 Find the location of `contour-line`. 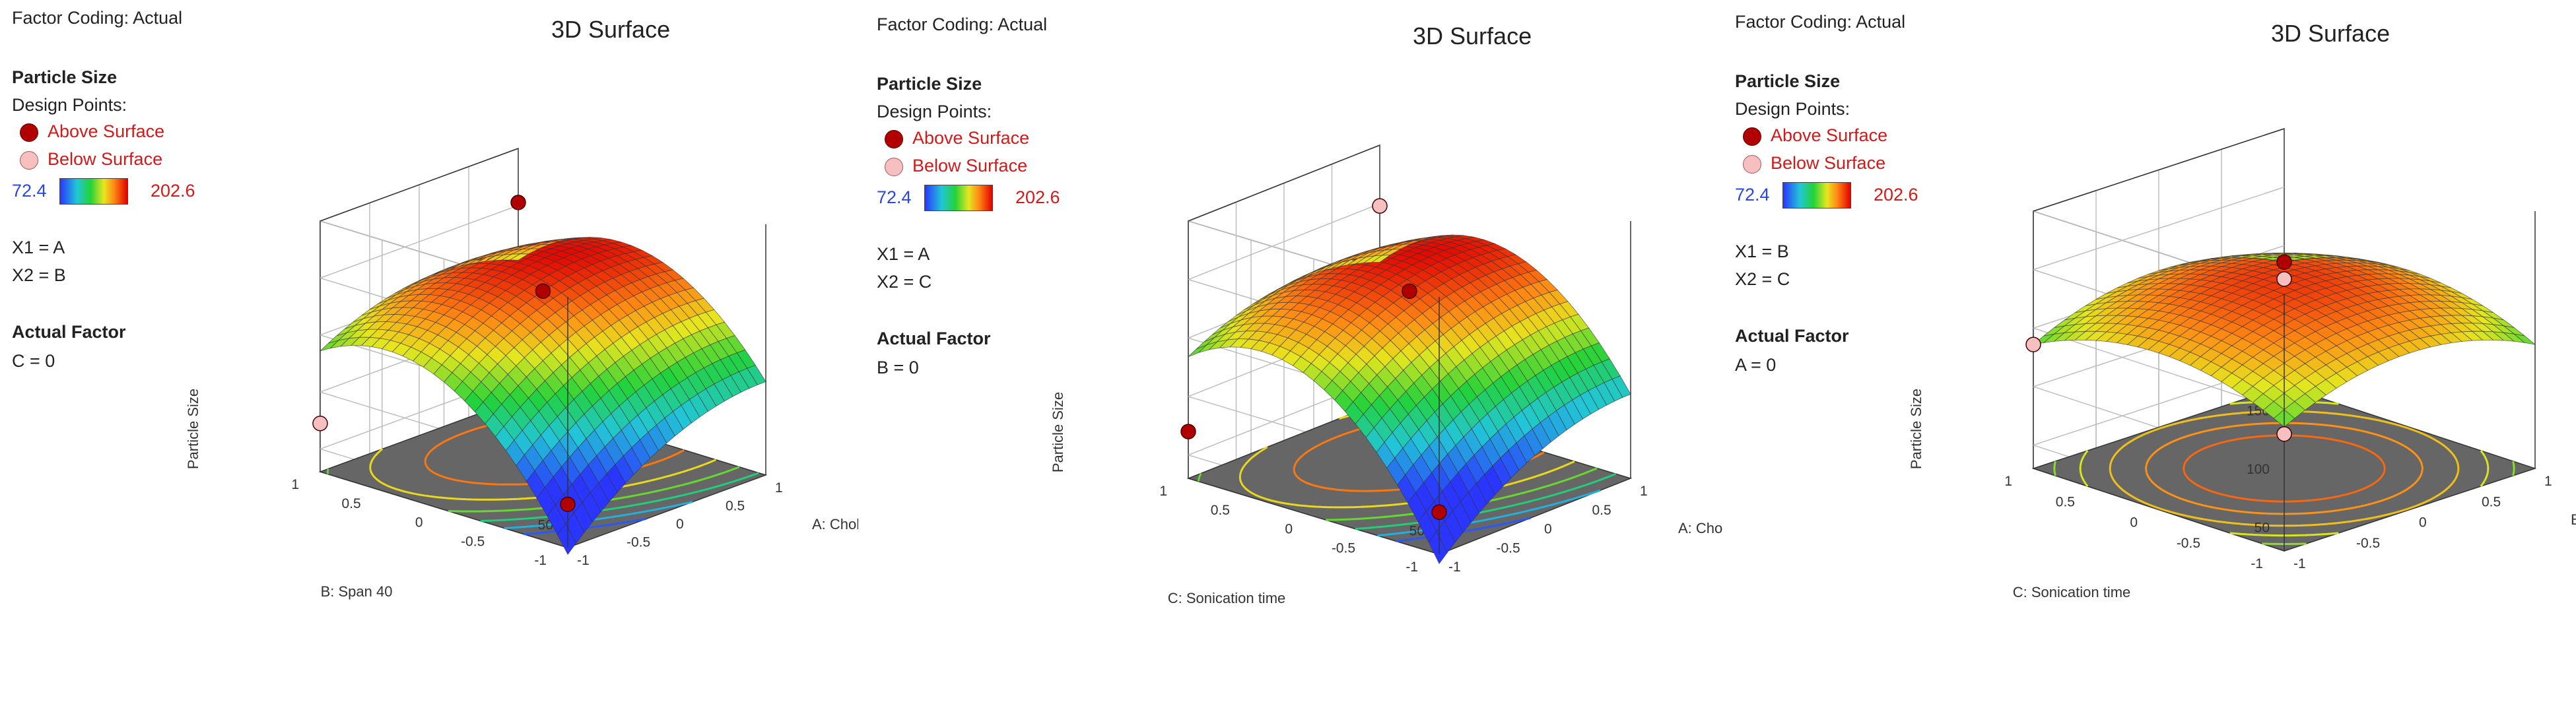

contour-line is located at coordinates (2284, 469).